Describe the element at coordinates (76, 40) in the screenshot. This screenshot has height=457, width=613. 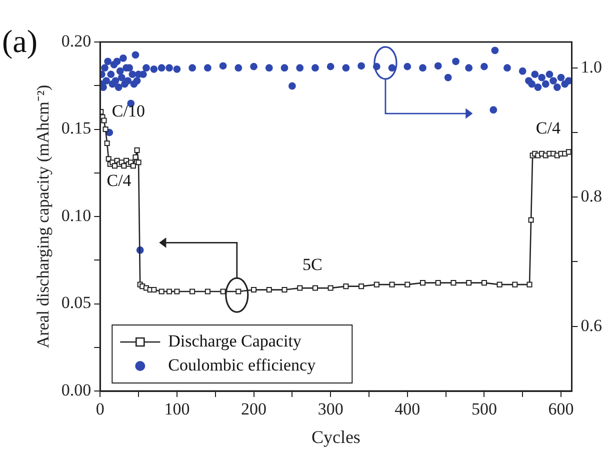
I see `y-tick-label: 0.20` at that location.